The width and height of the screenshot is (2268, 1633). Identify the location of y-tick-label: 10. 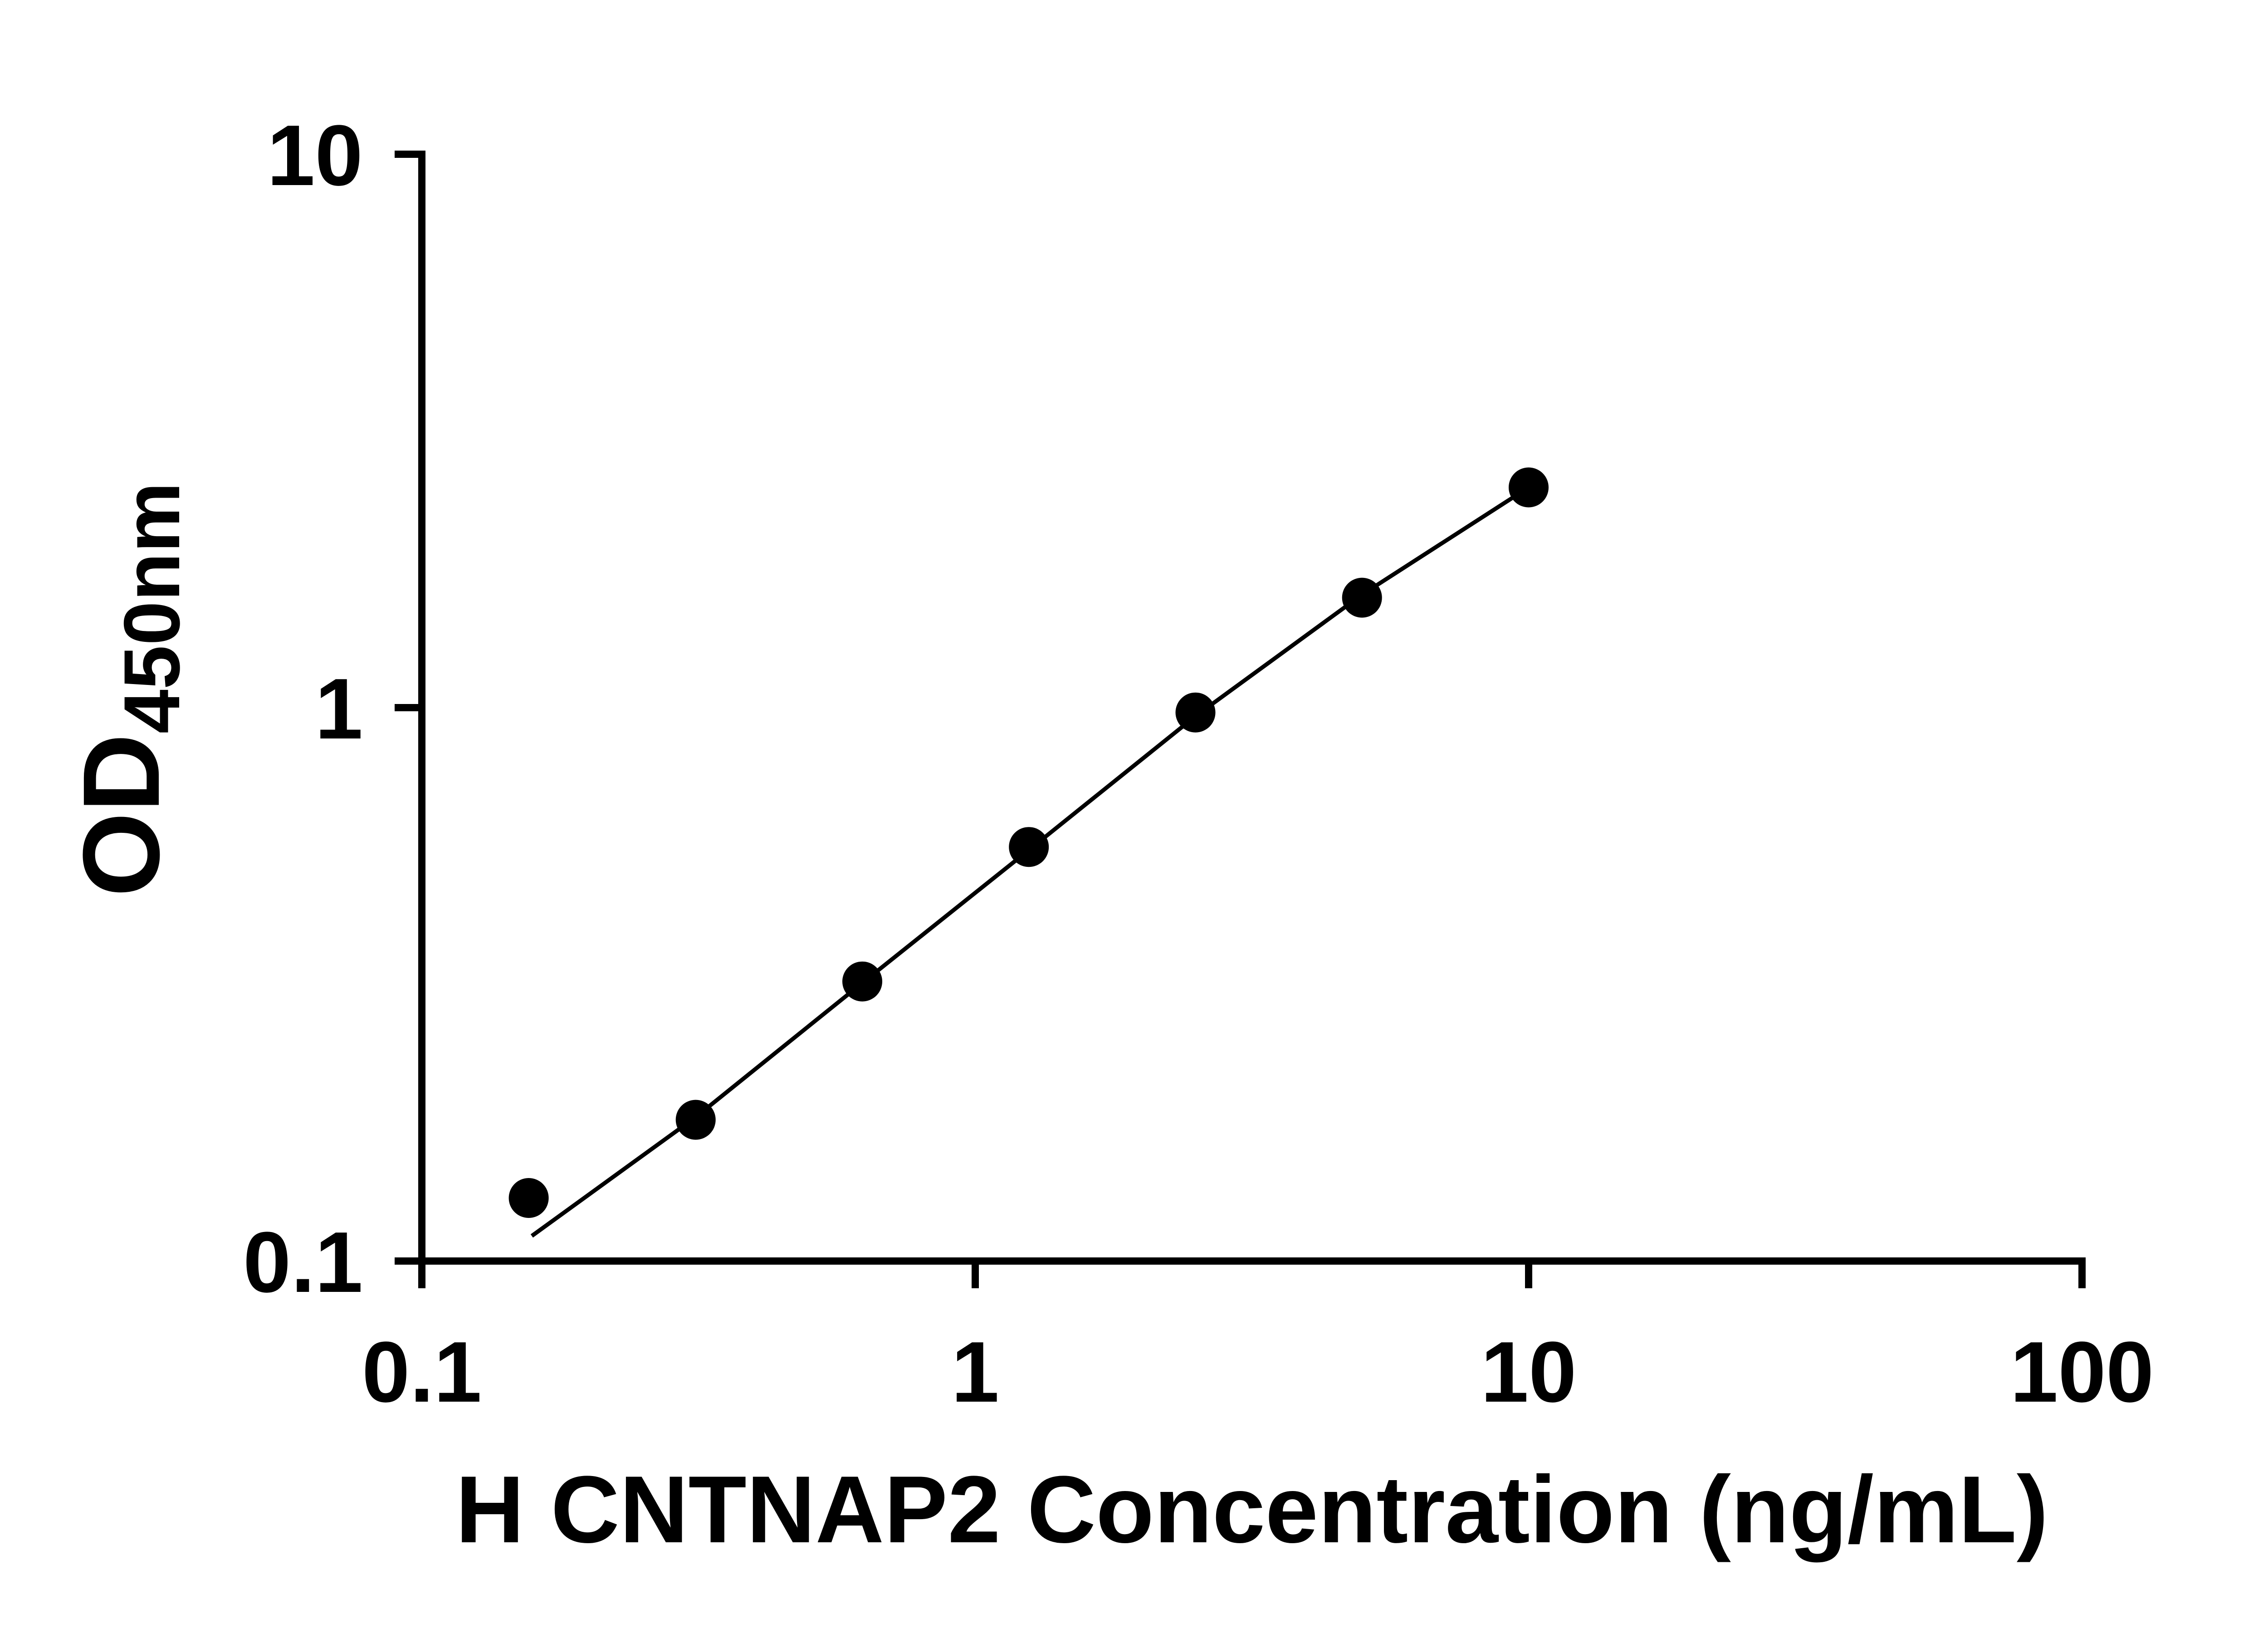
(315, 156).